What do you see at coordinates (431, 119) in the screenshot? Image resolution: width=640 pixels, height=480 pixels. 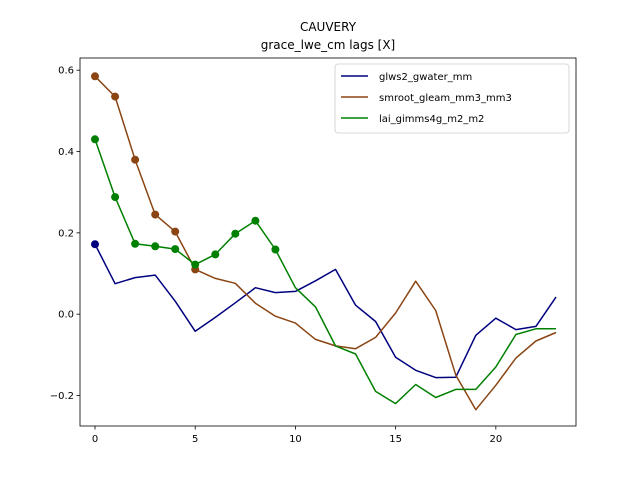 I see `legend-label: lai_gimms4g_m2_m2` at bounding box center [431, 119].